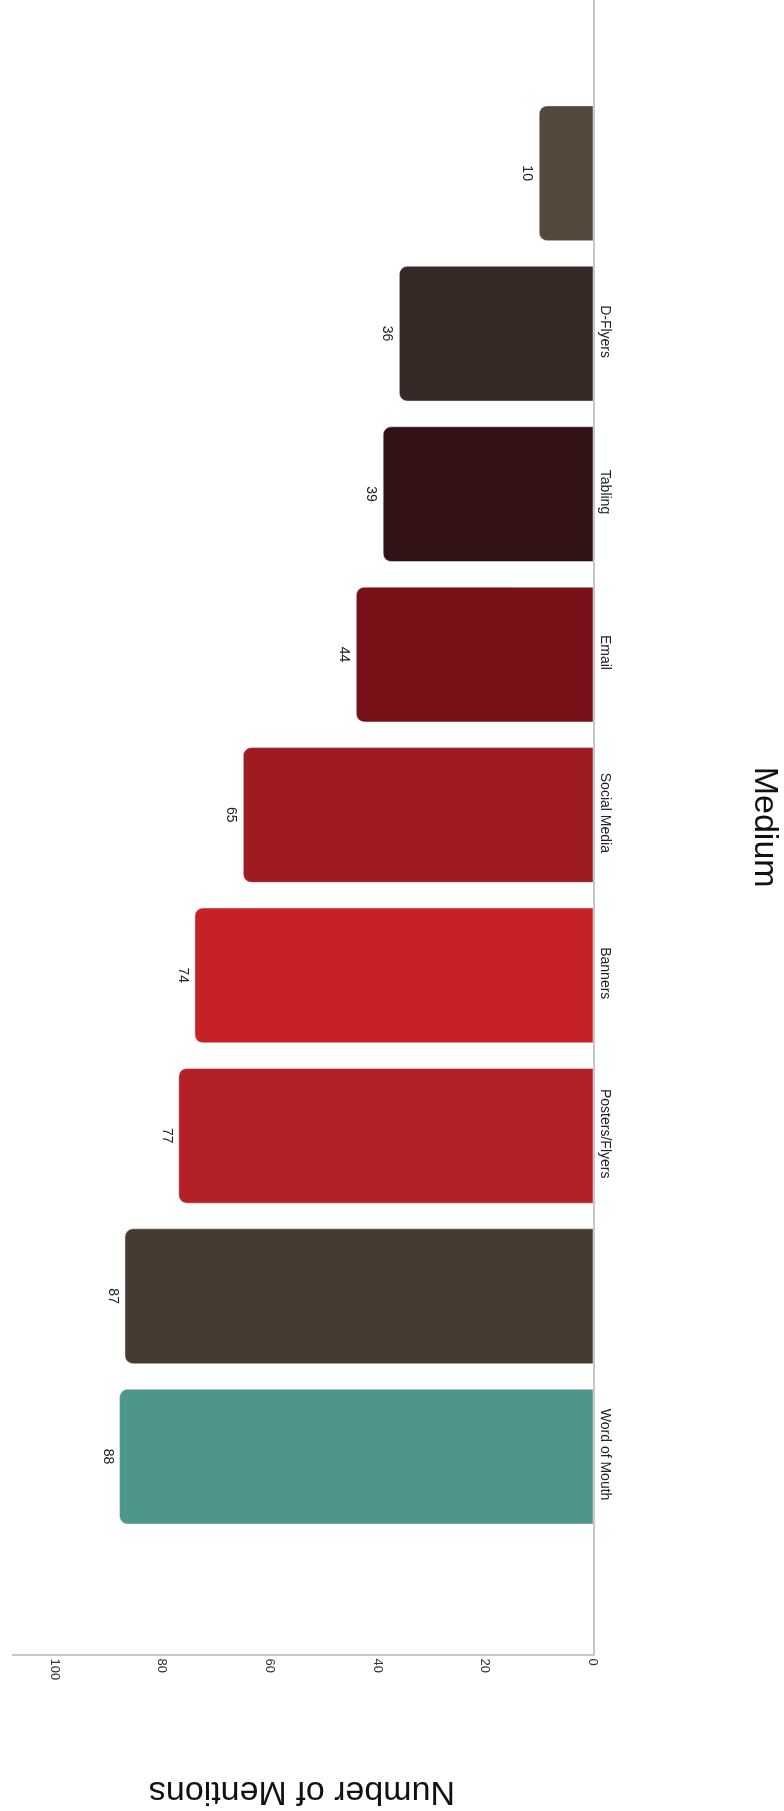 The width and height of the screenshot is (784, 1811). Describe the element at coordinates (55, 1669) in the screenshot. I see `x-tick-label: 100` at that location.